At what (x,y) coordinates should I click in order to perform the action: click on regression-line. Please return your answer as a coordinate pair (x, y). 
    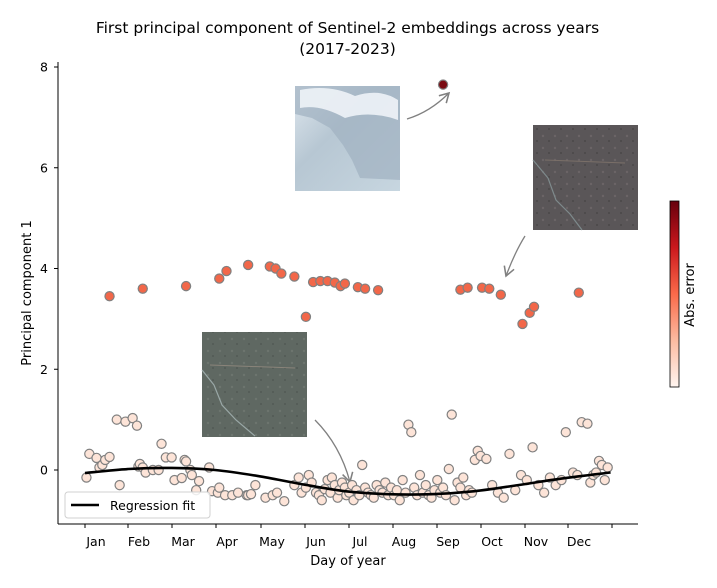
    Looking at the image, I should click on (347, 481).